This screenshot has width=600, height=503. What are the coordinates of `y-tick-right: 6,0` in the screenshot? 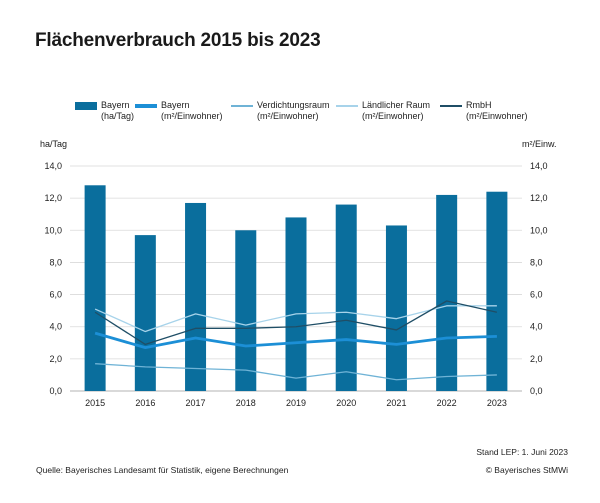 It's located at (536, 295).